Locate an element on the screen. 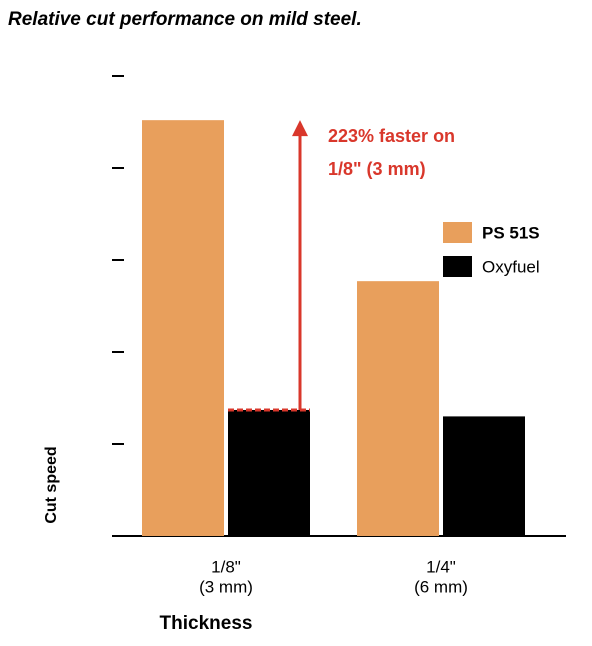 The height and width of the screenshot is (646, 592). annotation-text: 1/8" (3 mm) is located at coordinates (377, 169).